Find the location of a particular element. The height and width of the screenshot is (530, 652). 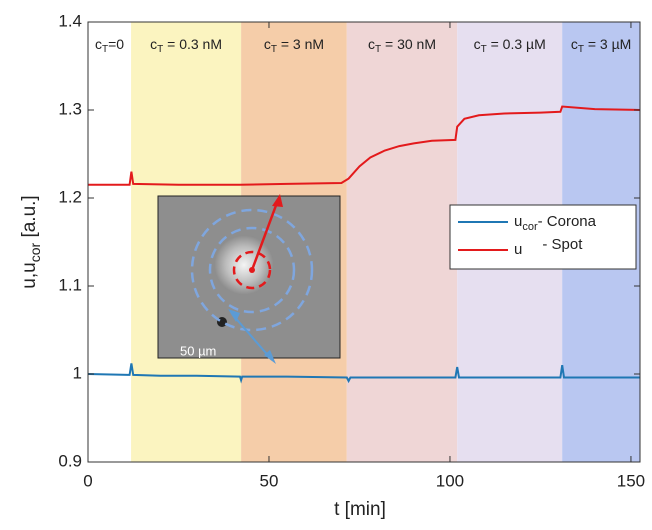

y-label-rest: [a.u.] is located at coordinates (29, 219).